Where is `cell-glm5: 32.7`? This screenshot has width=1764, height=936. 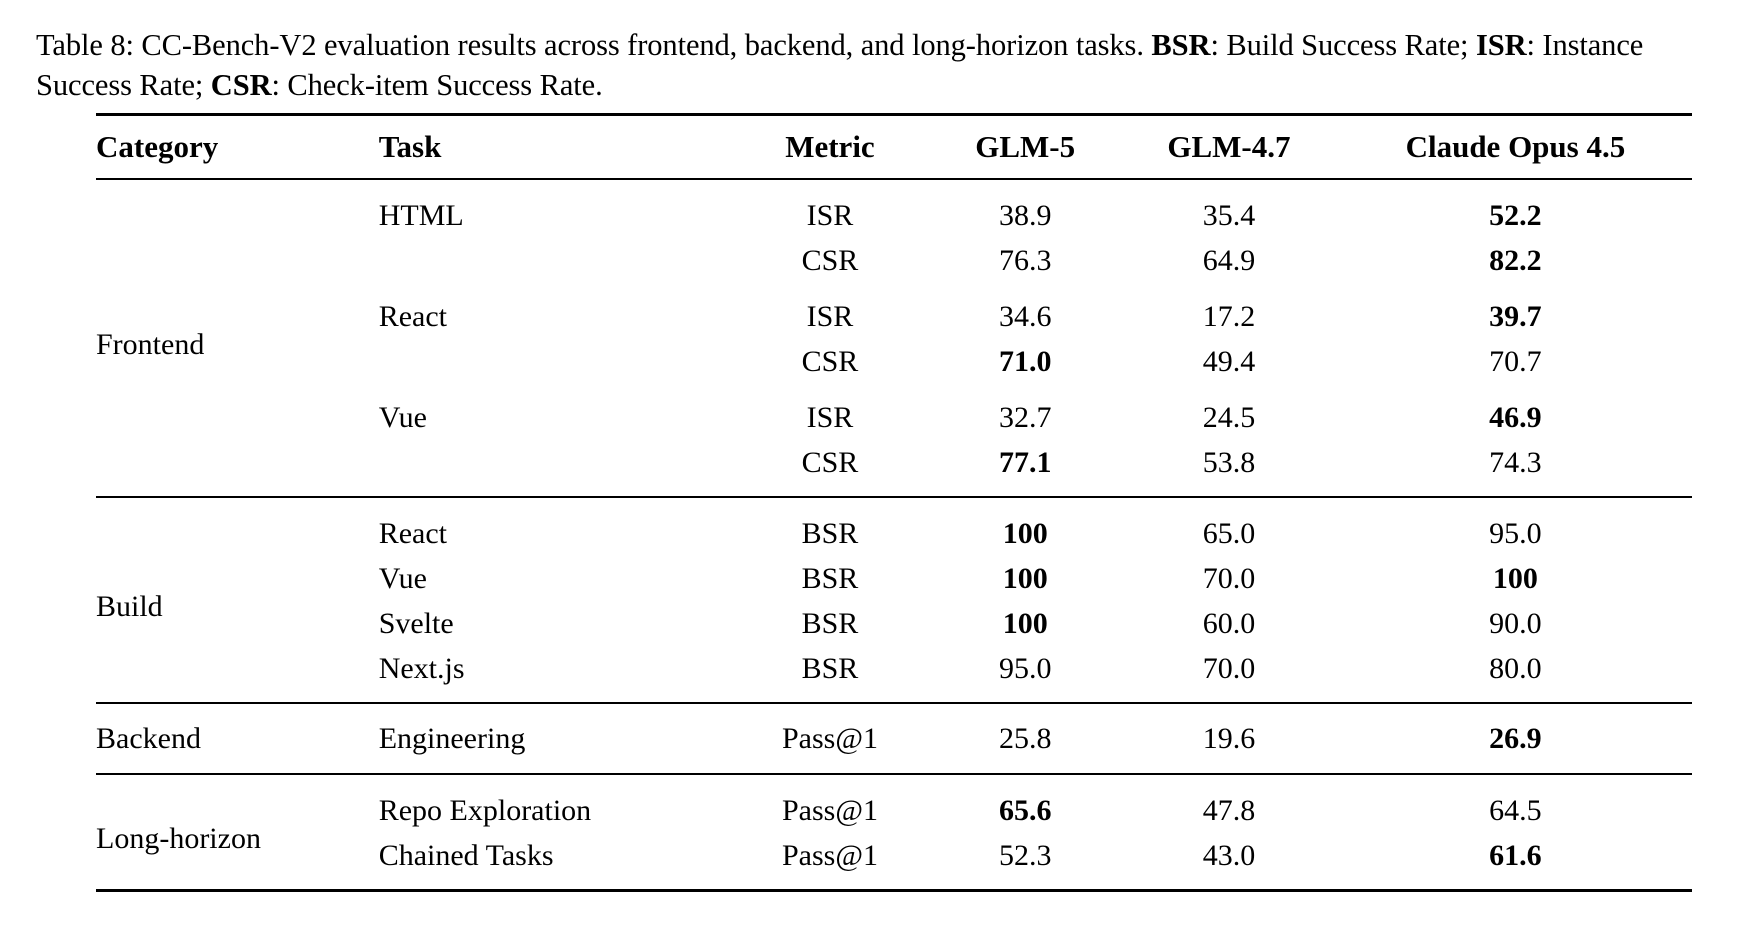
cell-glm5: 32.7 is located at coordinates (1025, 417).